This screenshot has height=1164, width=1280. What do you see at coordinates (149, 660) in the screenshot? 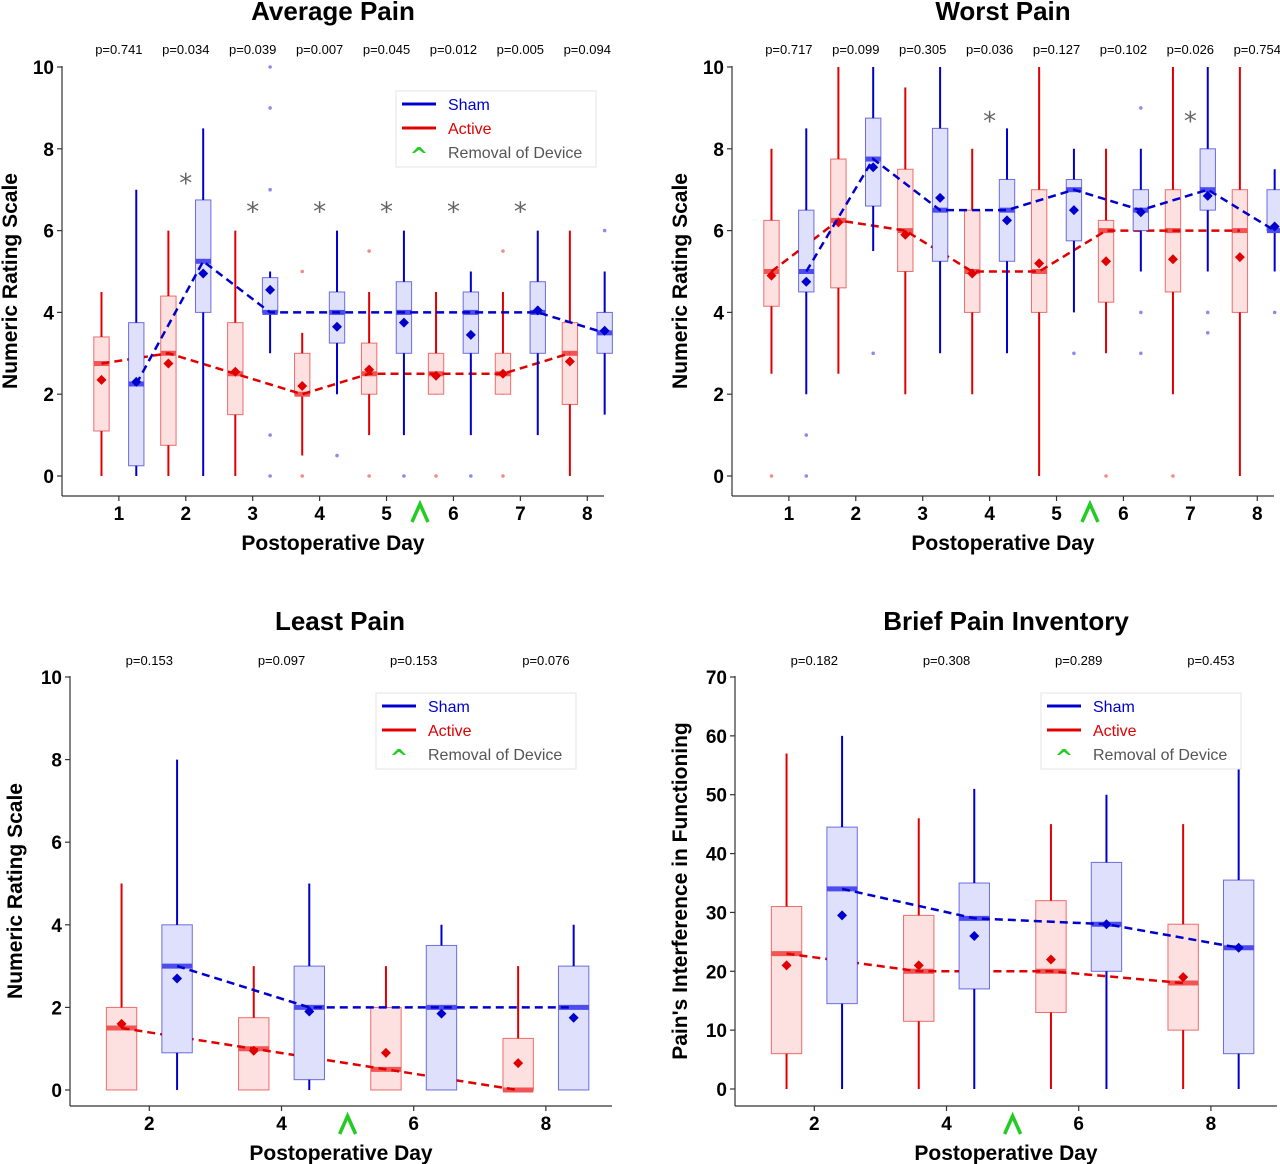
I see `p-value-label: p=0.153` at bounding box center [149, 660].